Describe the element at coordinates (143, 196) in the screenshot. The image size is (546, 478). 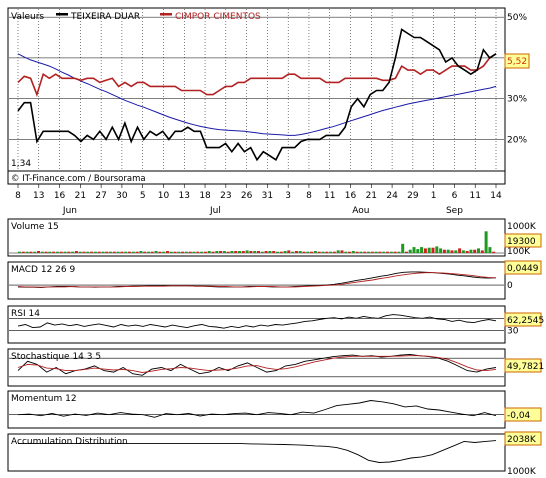
I see `x-tick-label: 5` at that location.